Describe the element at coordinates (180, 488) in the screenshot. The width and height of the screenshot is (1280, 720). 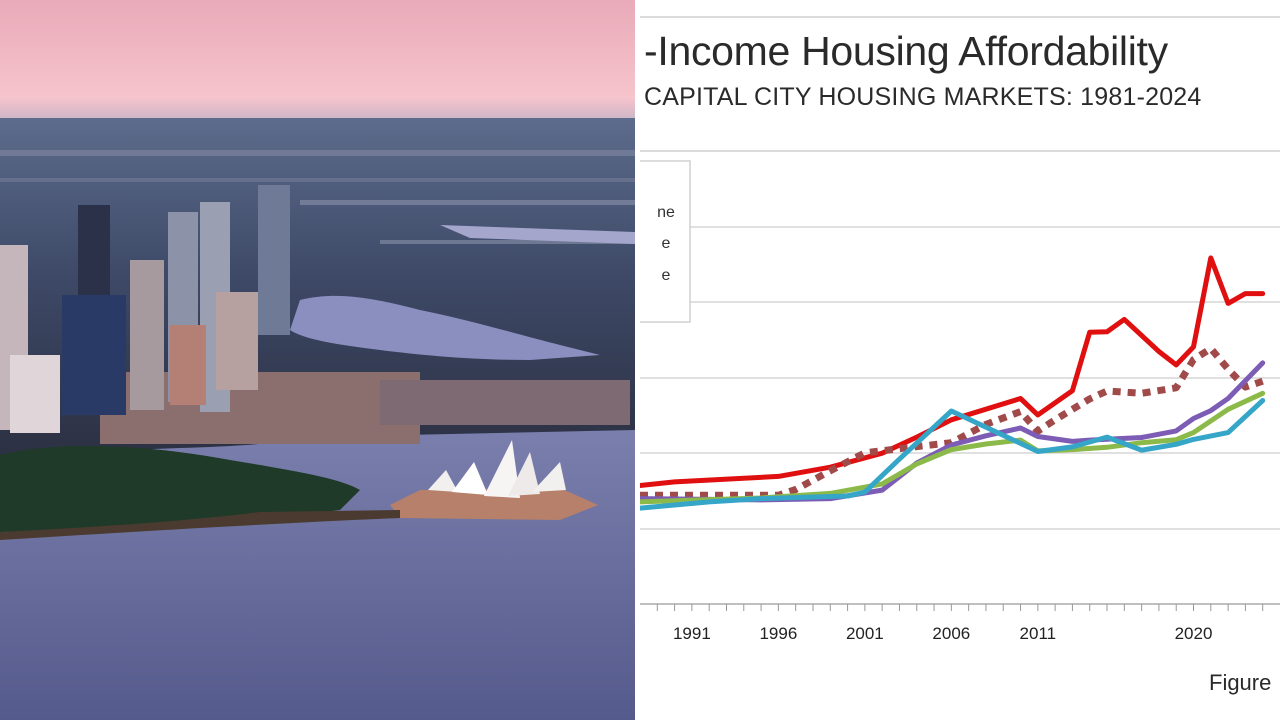
I see `botanic-gardens` at that location.